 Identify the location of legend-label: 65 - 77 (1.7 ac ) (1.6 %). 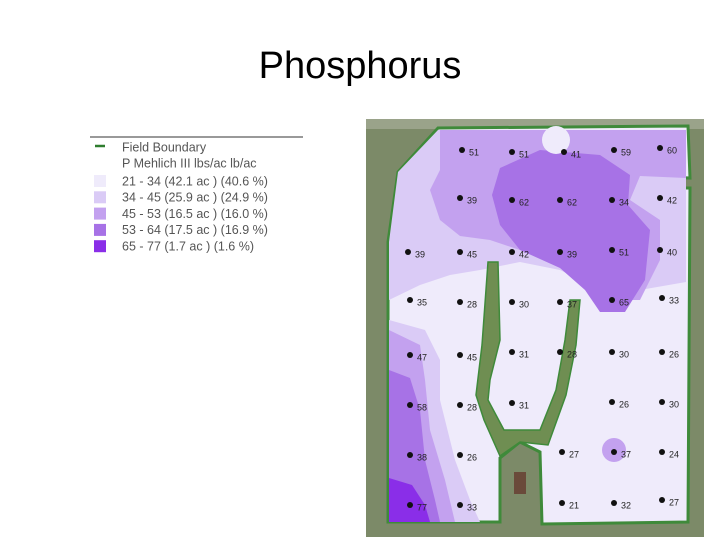
(188, 246).